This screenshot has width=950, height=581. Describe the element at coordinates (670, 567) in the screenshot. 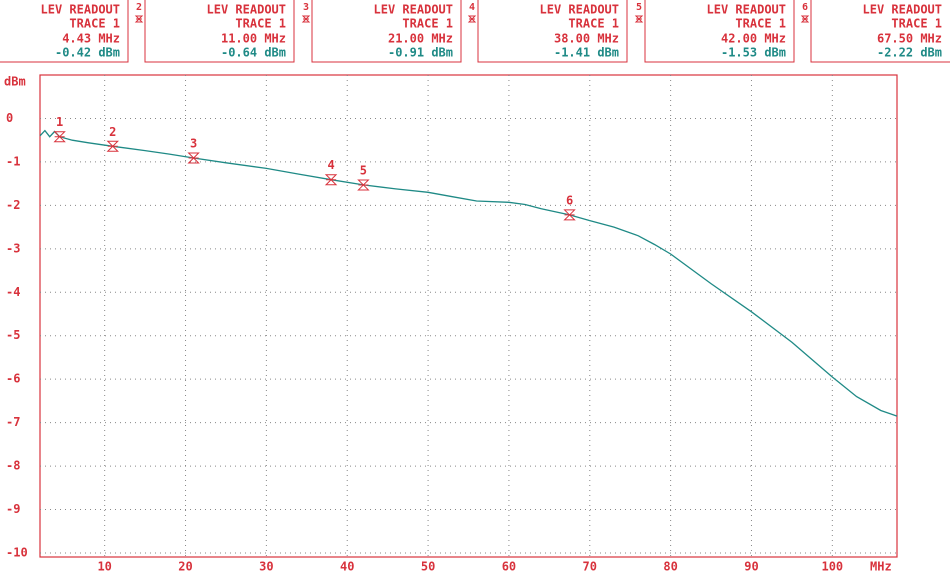

I see `x-tick-label: 80` at that location.